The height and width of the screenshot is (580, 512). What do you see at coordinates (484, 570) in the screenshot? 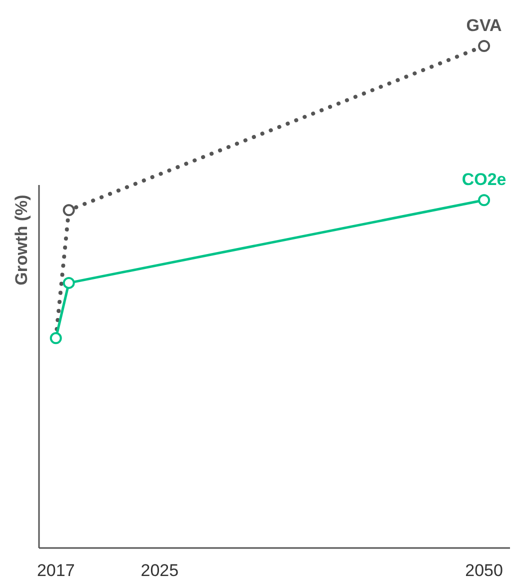
I see `x-tick-label: 2050` at bounding box center [484, 570].